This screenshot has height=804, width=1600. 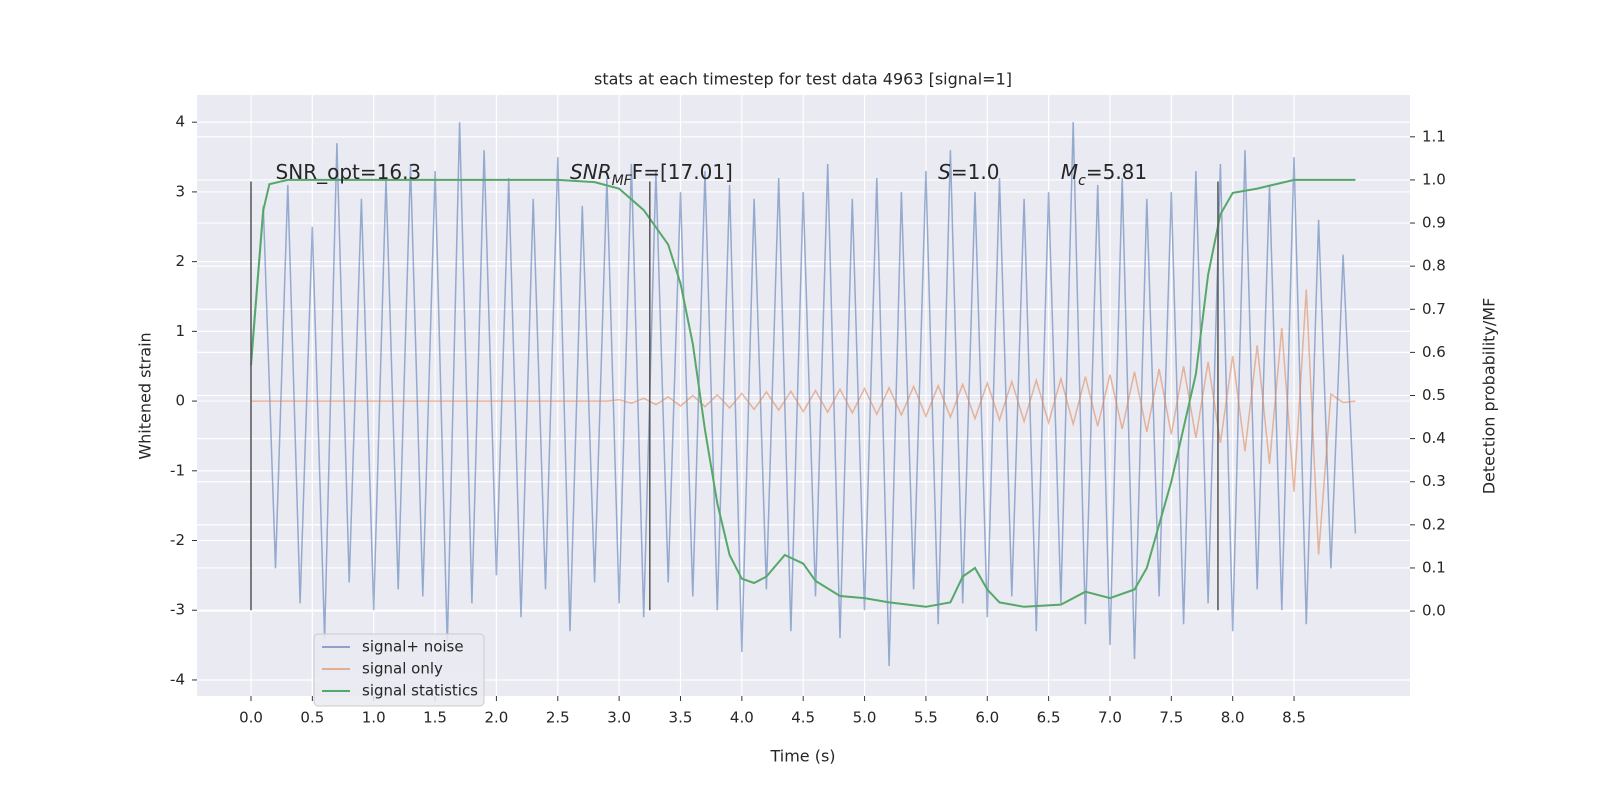 I want to click on x-tick-label: 8.0, so click(x=1233, y=718).